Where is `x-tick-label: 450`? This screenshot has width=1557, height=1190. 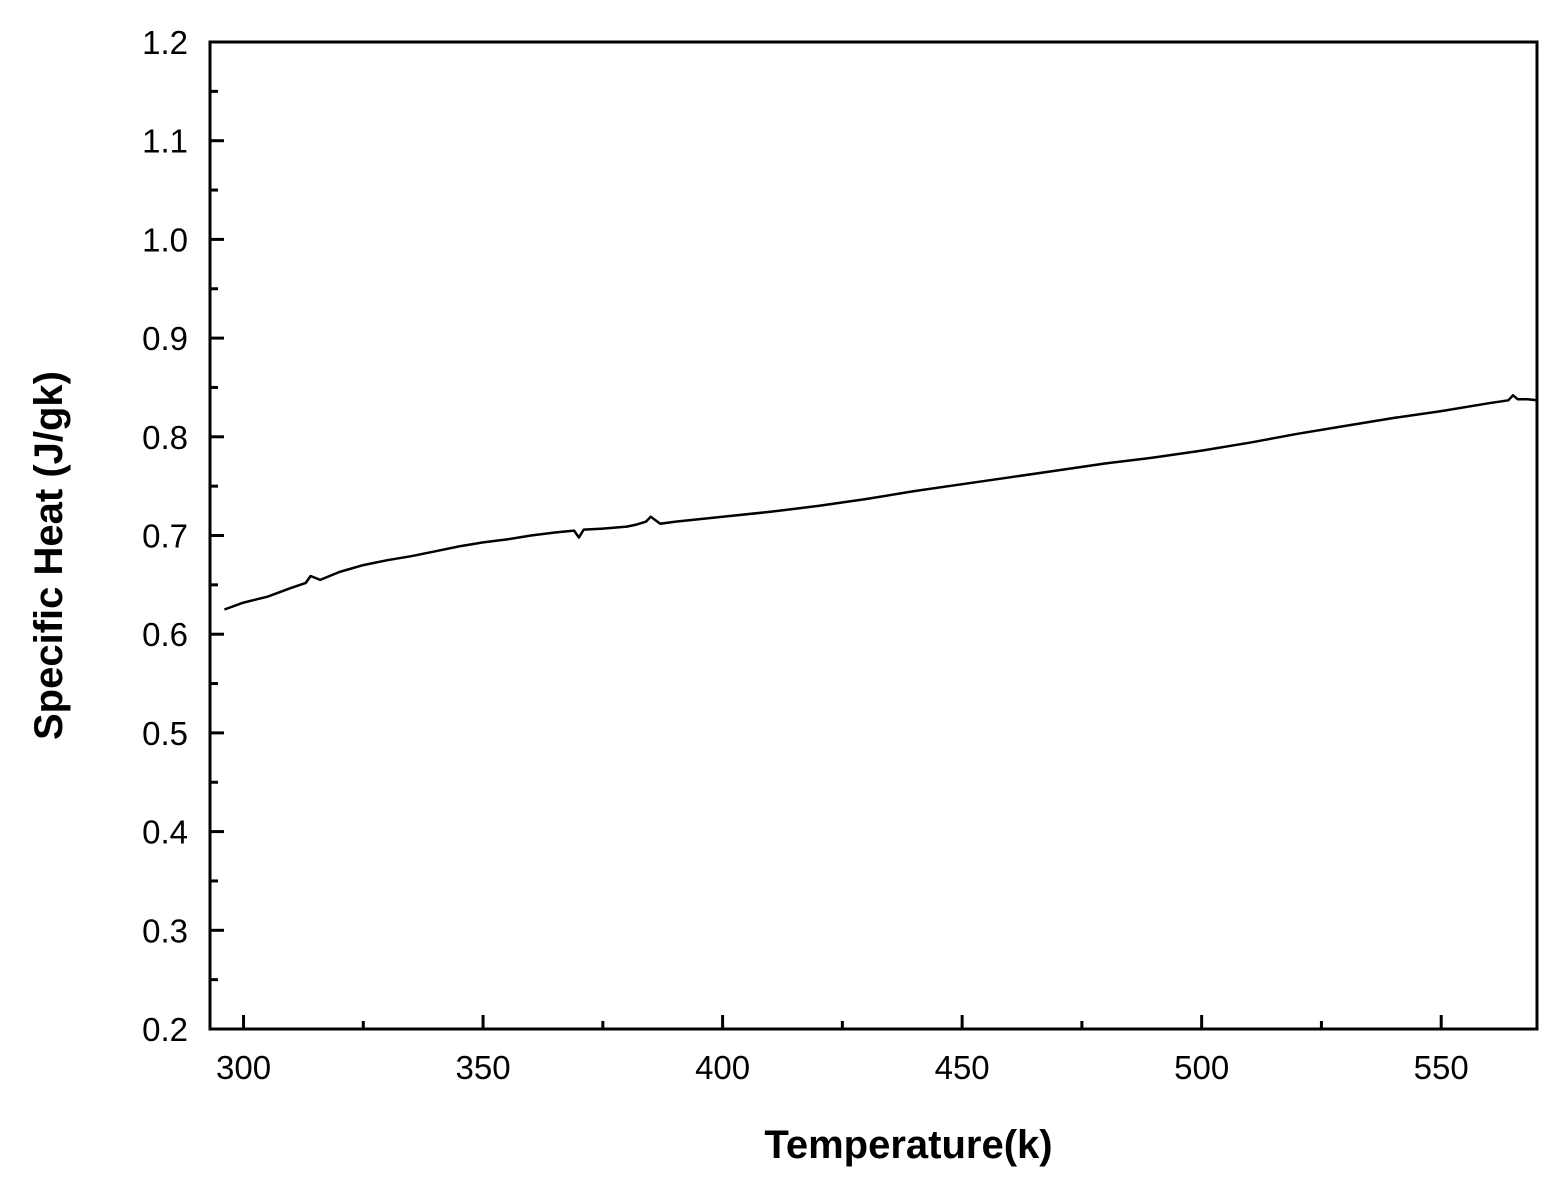 x-tick-label: 450 is located at coordinates (962, 1067).